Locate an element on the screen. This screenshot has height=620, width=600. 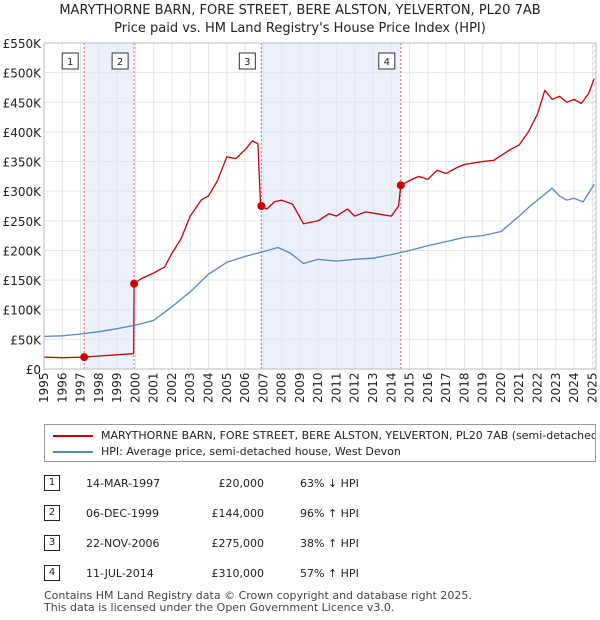
table-row: 4 11-JUL-2014 £310,000 57% ↑ HPI is located at coordinates (314, 574).